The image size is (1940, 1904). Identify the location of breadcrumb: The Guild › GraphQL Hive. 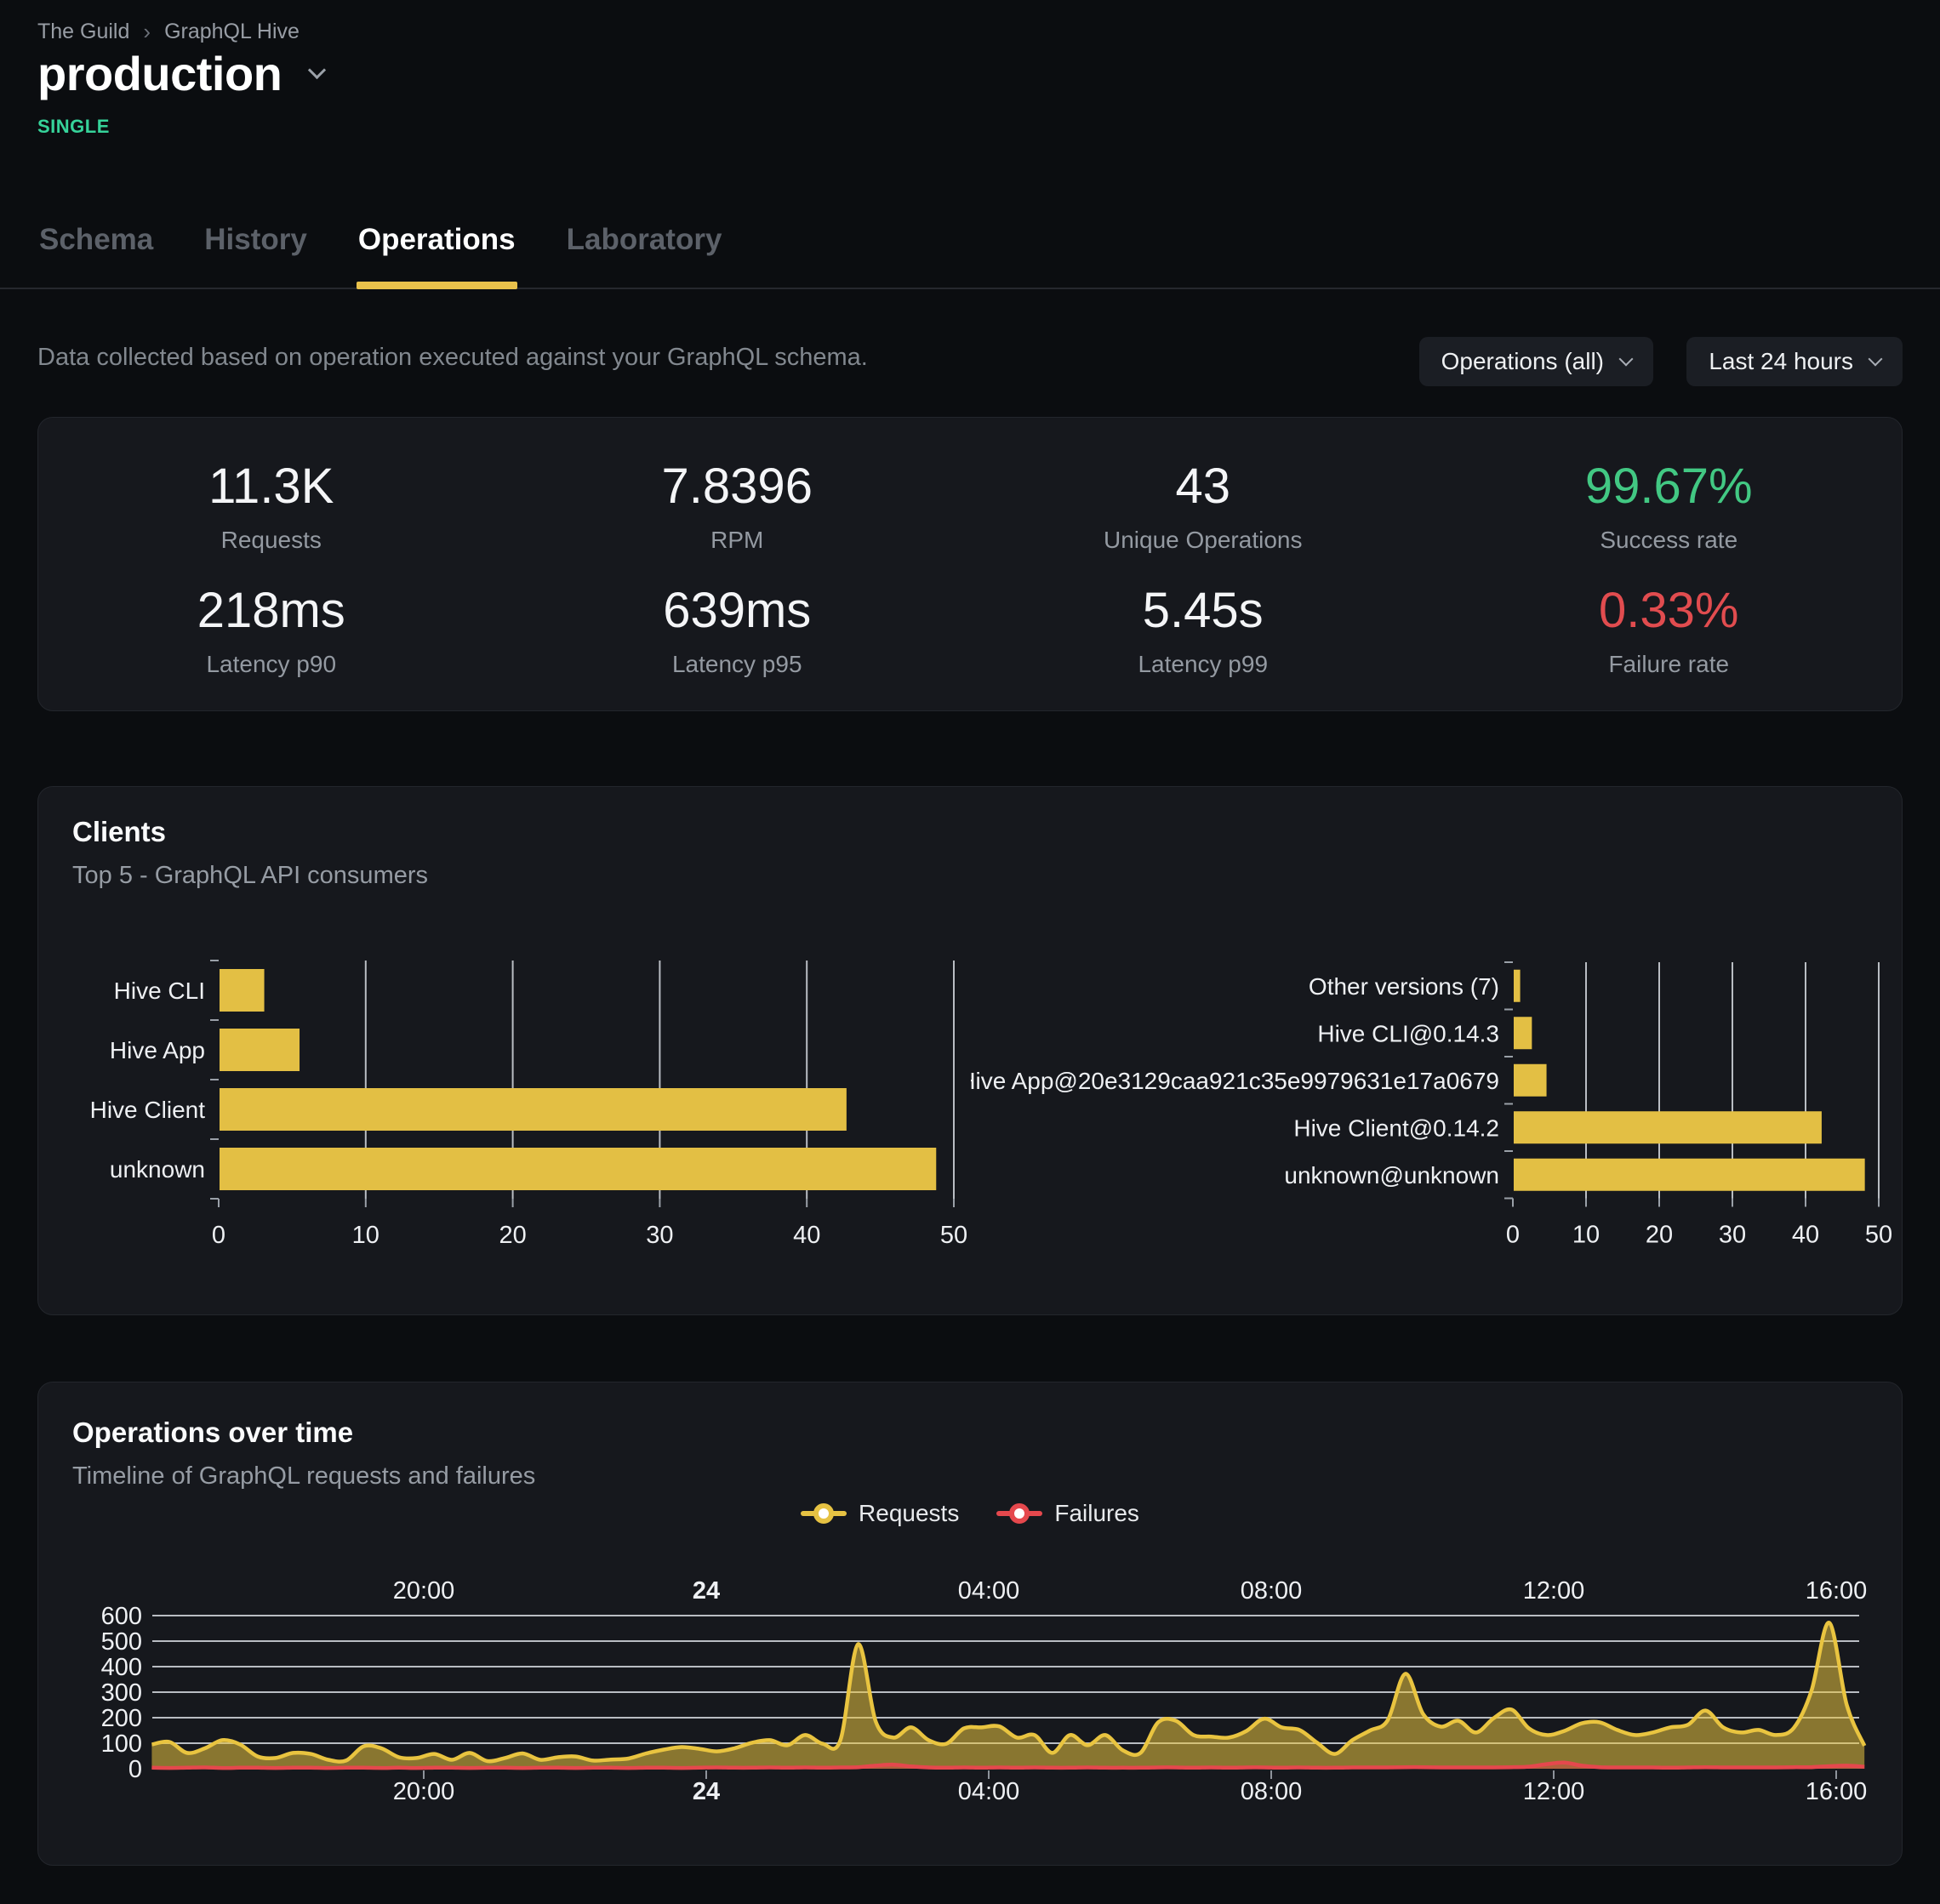
(168, 32).